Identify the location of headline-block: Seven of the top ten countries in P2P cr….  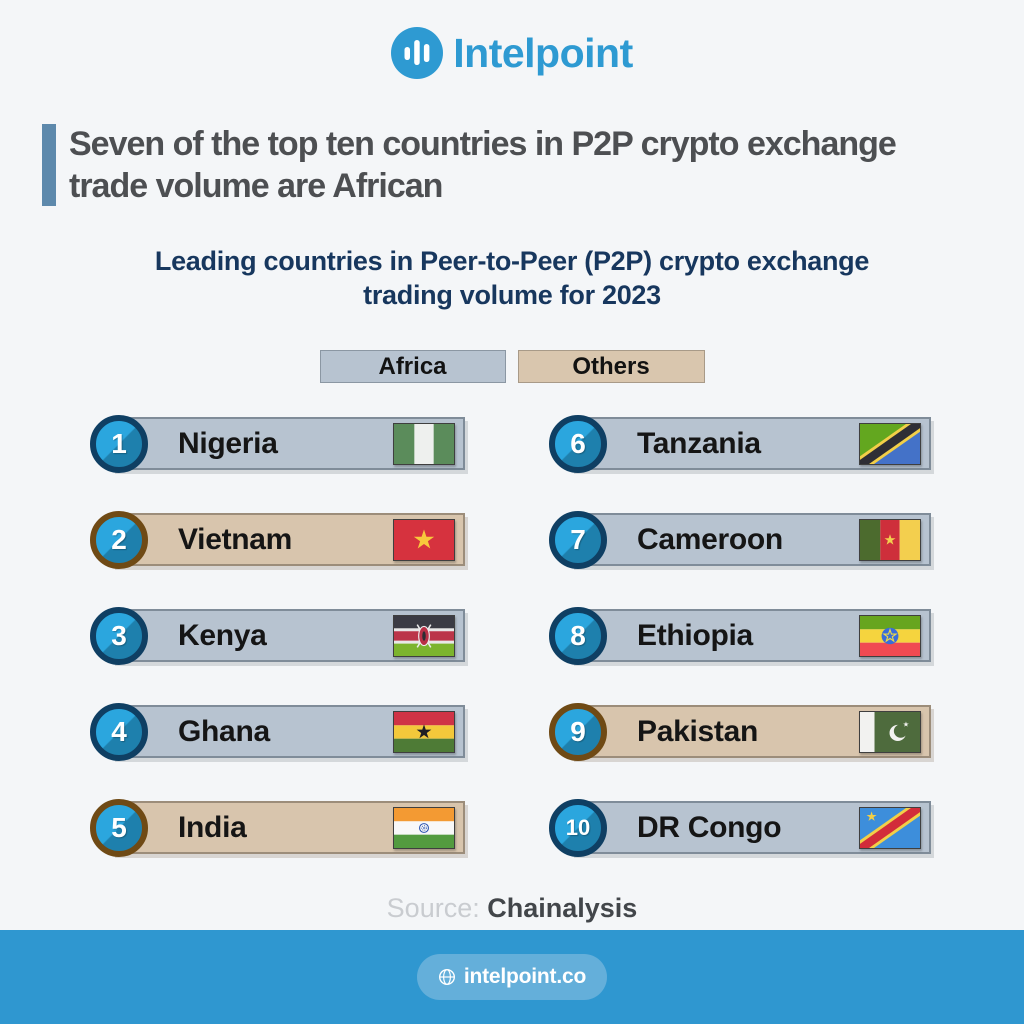
(469, 166).